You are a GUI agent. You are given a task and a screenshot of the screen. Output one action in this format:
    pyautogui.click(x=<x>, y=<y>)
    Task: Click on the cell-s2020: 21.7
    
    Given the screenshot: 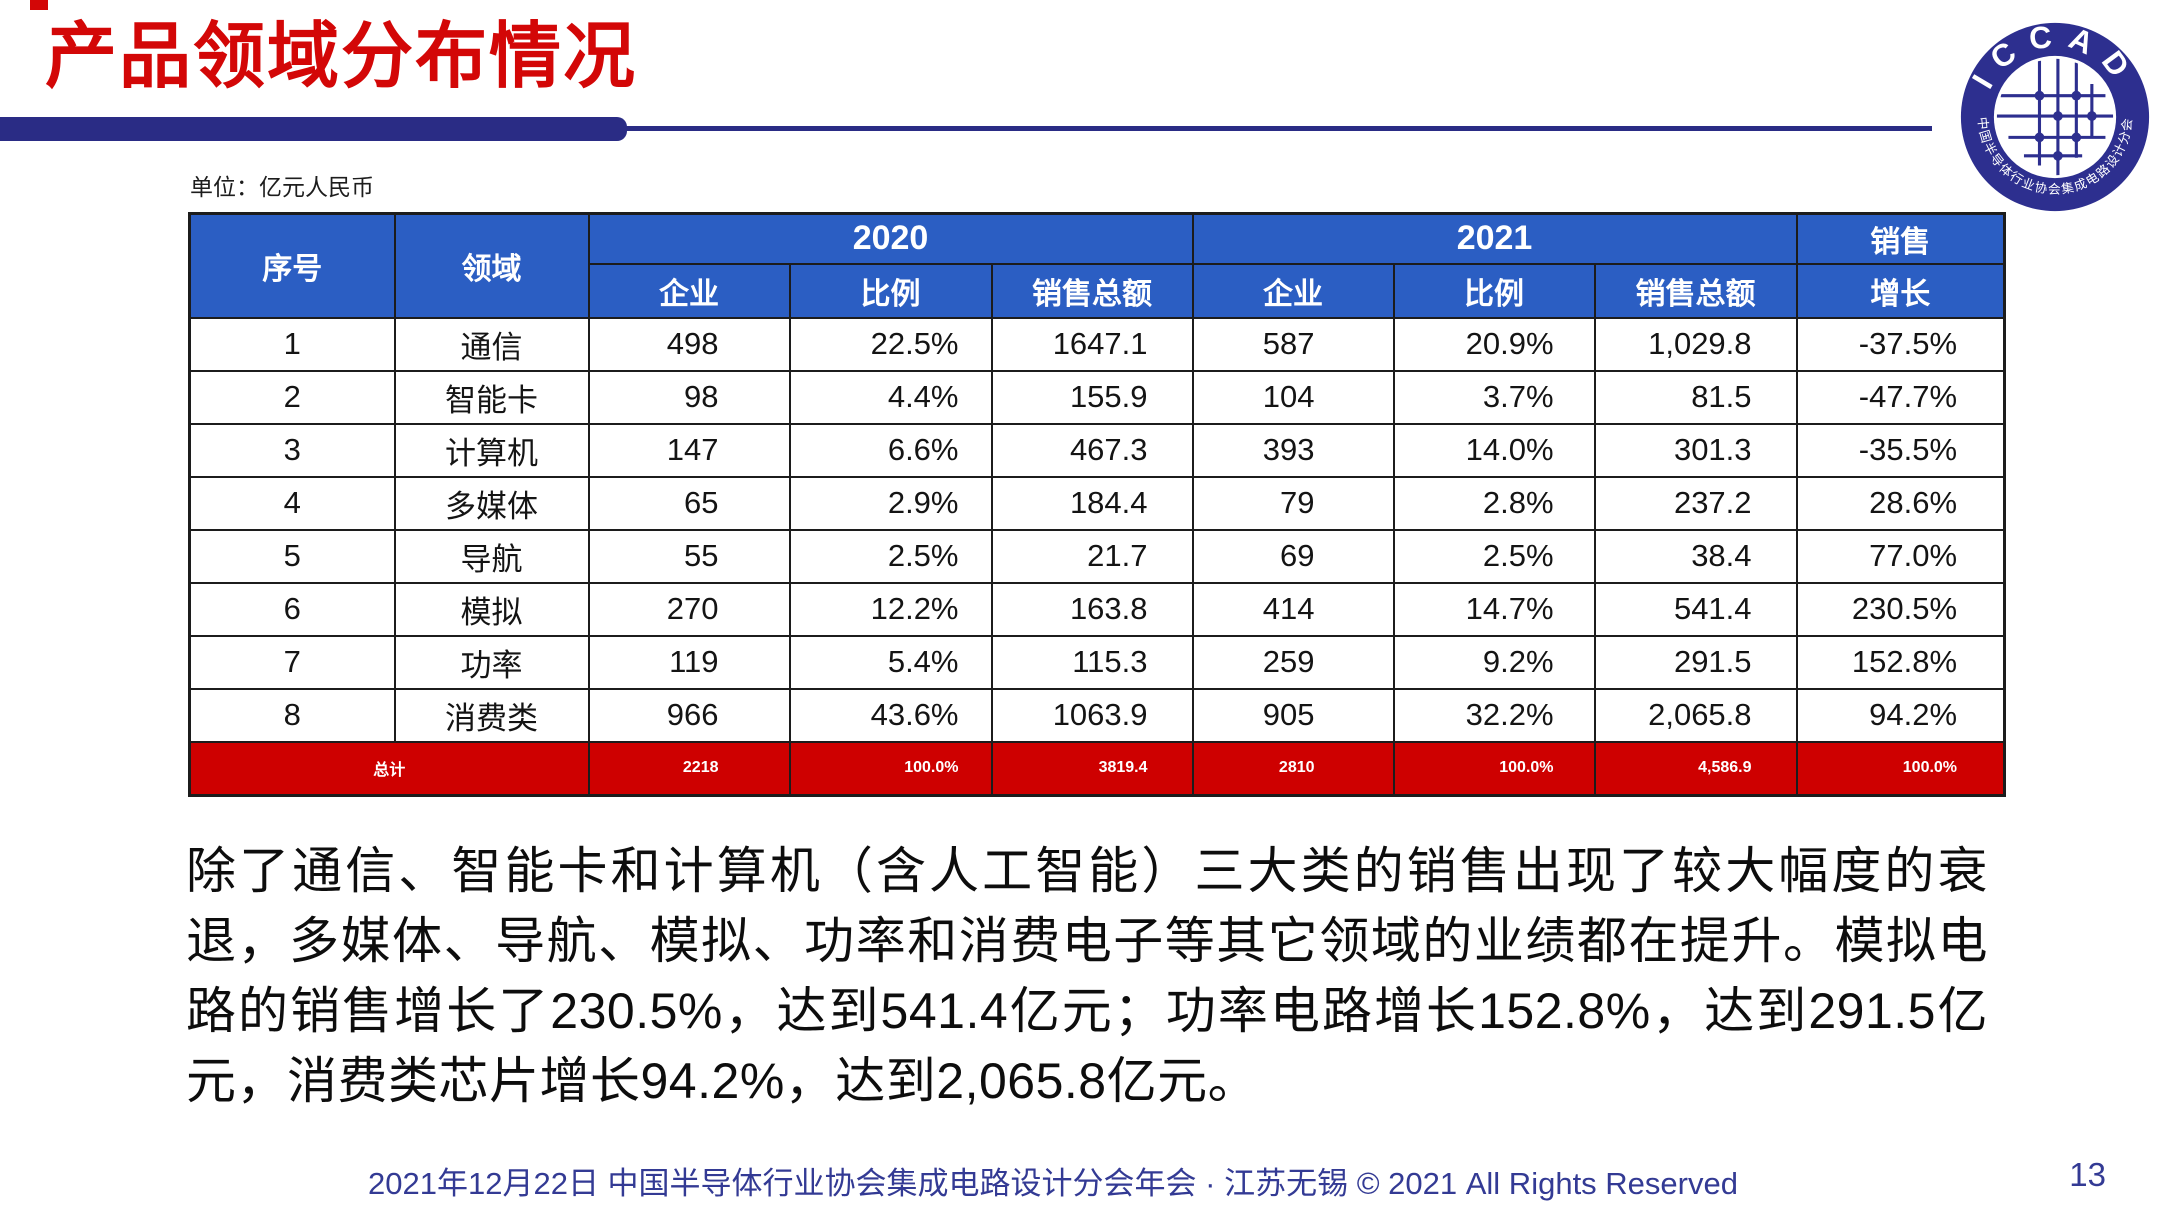 What is the action you would take?
    pyautogui.click(x=1092, y=556)
    